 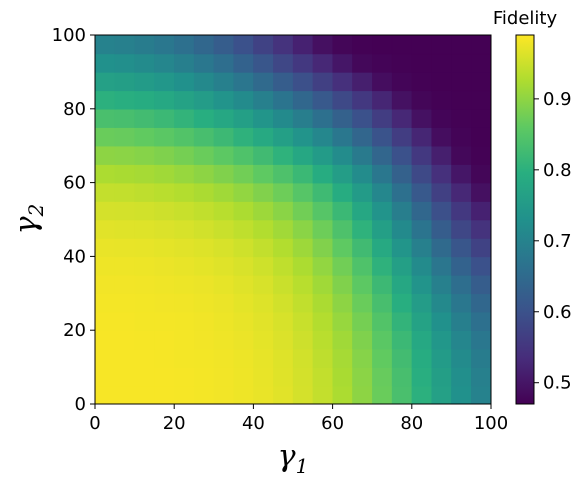 I want to click on y-tick-label: 20, so click(x=74, y=330).